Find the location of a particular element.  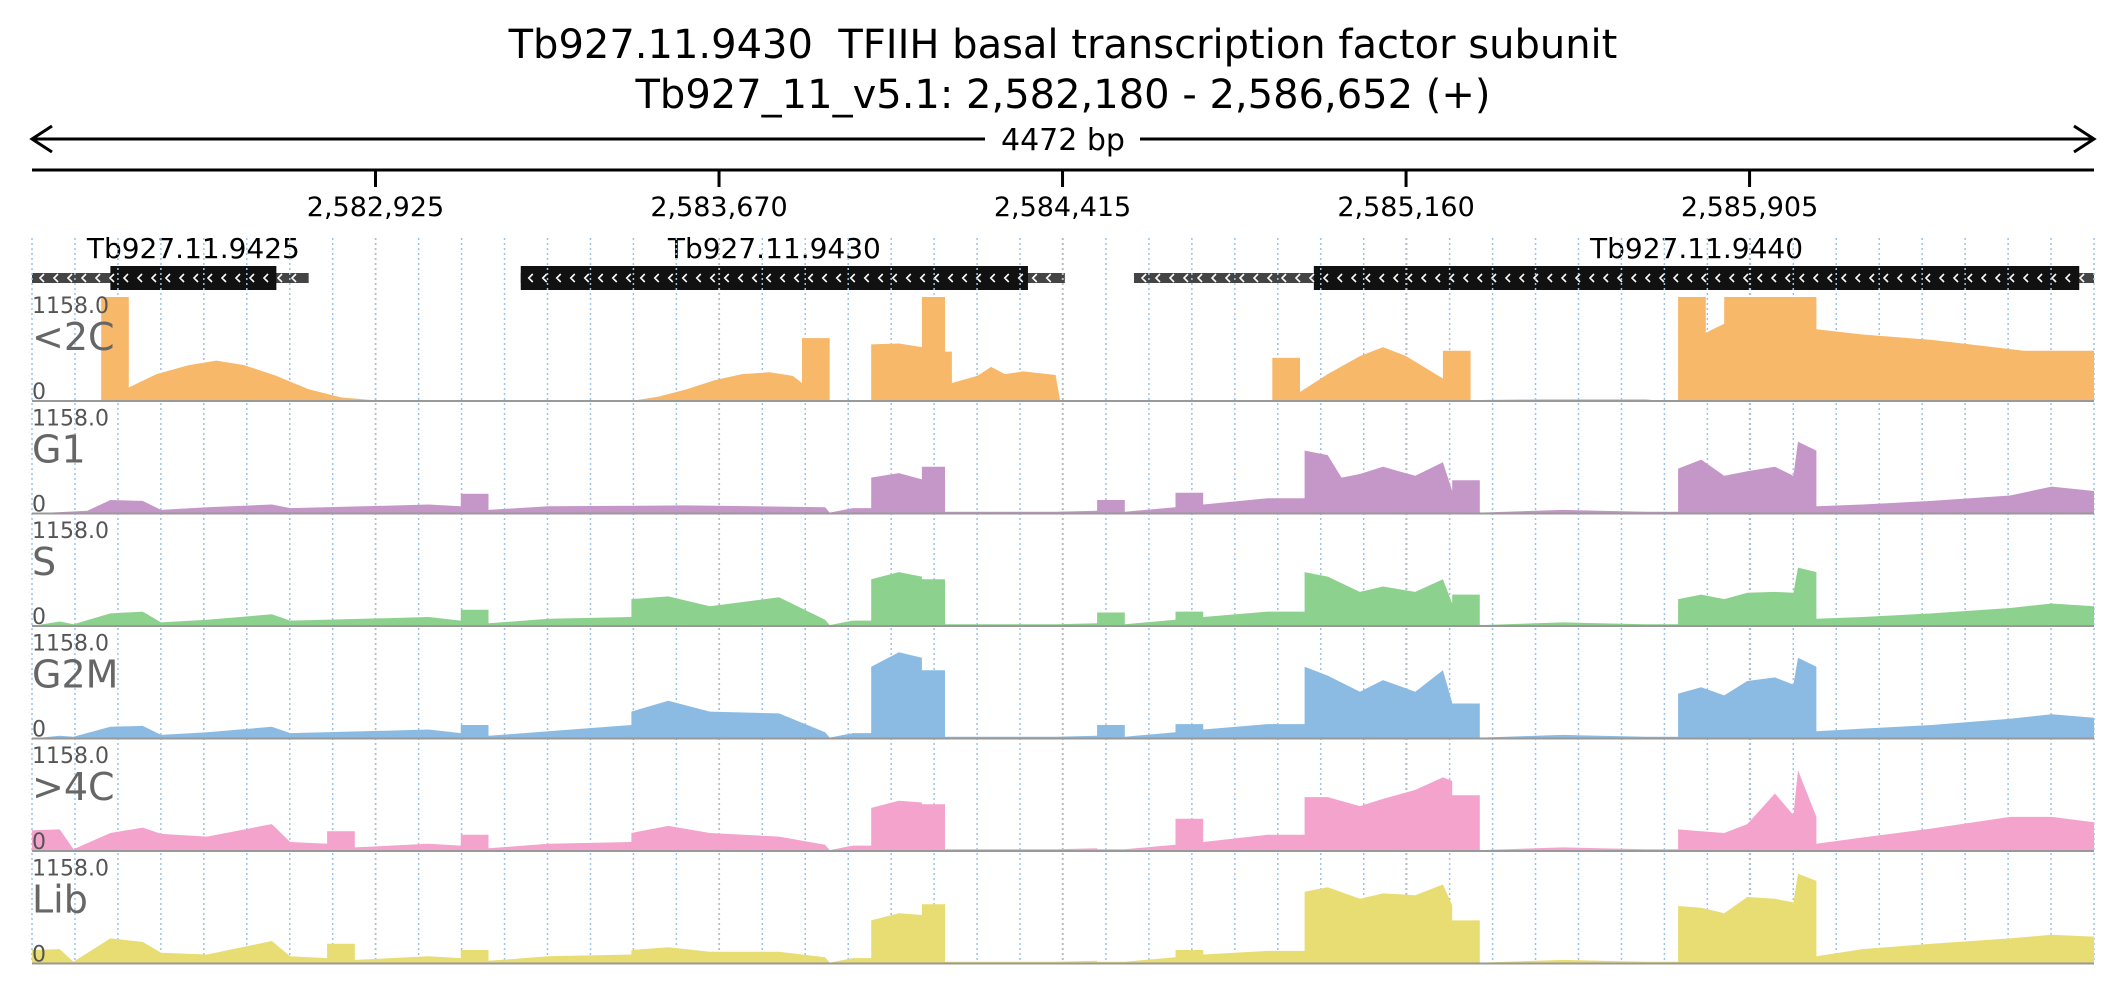

ruler-tick-label: 2,583,670 is located at coordinates (718, 207).